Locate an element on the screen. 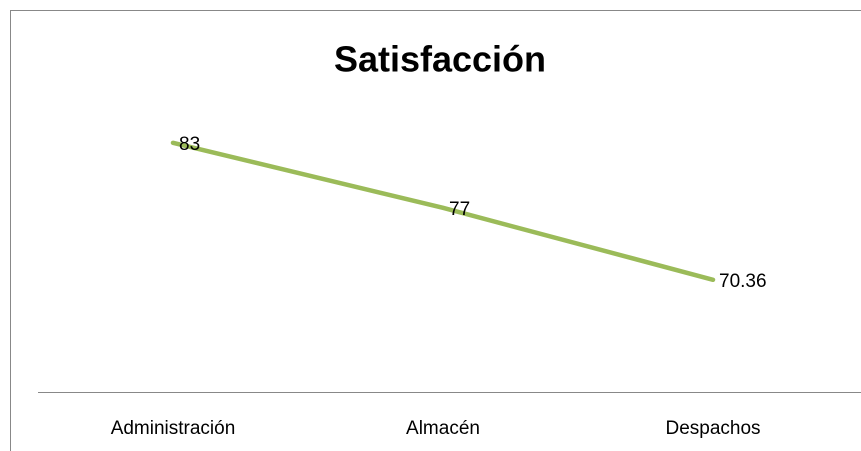 The width and height of the screenshot is (861, 451). data-label: 83 is located at coordinates (189, 144).